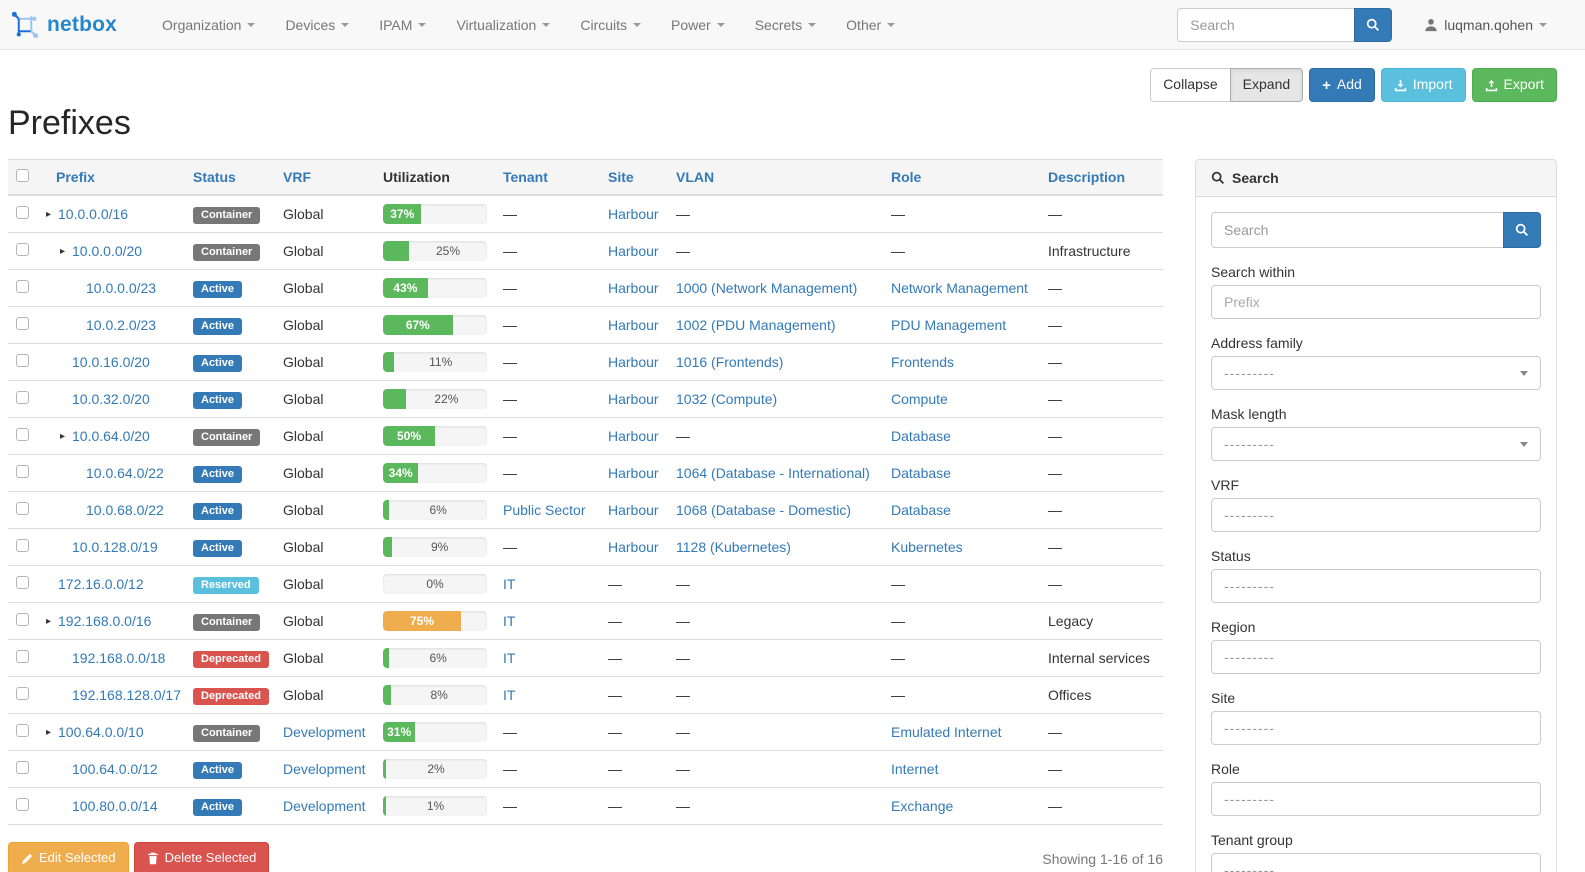  Describe the element at coordinates (927, 547) in the screenshot. I see `role-link: Kubernetes` at that location.